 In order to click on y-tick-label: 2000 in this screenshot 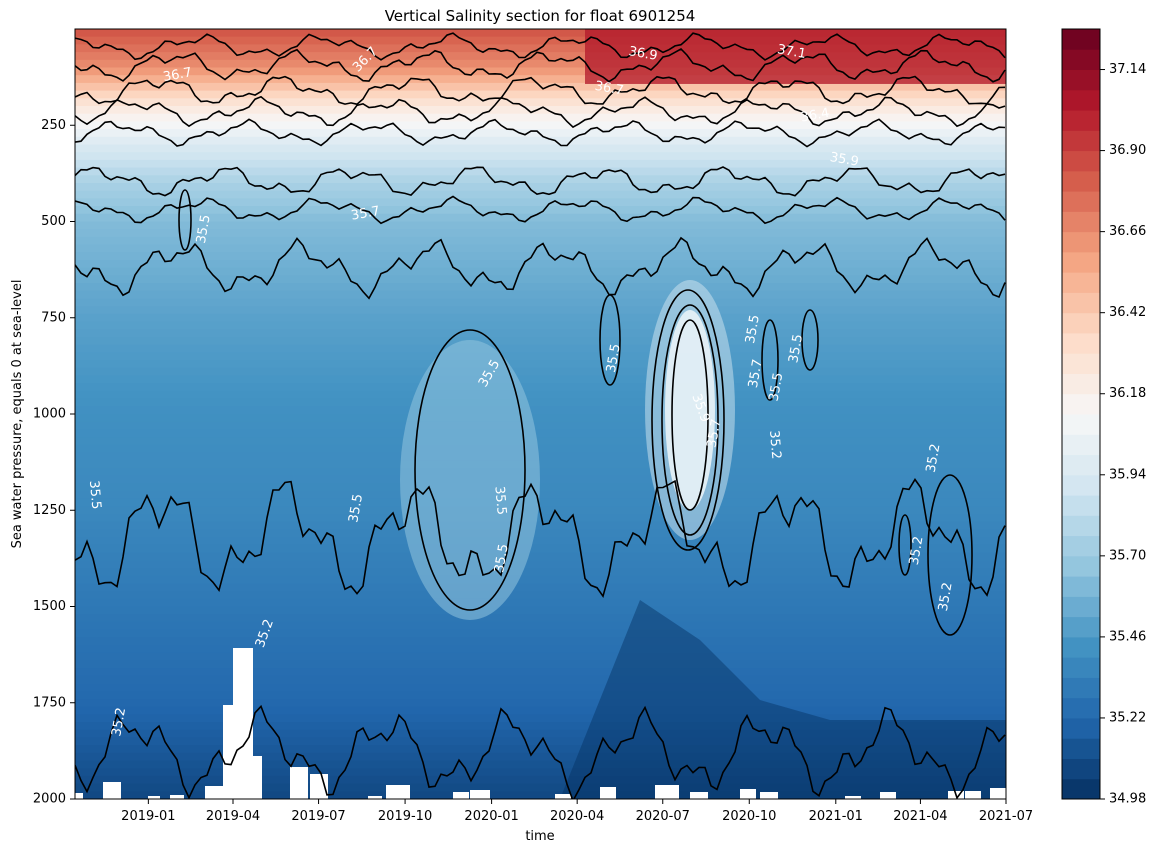, I will do `click(49, 799)`.